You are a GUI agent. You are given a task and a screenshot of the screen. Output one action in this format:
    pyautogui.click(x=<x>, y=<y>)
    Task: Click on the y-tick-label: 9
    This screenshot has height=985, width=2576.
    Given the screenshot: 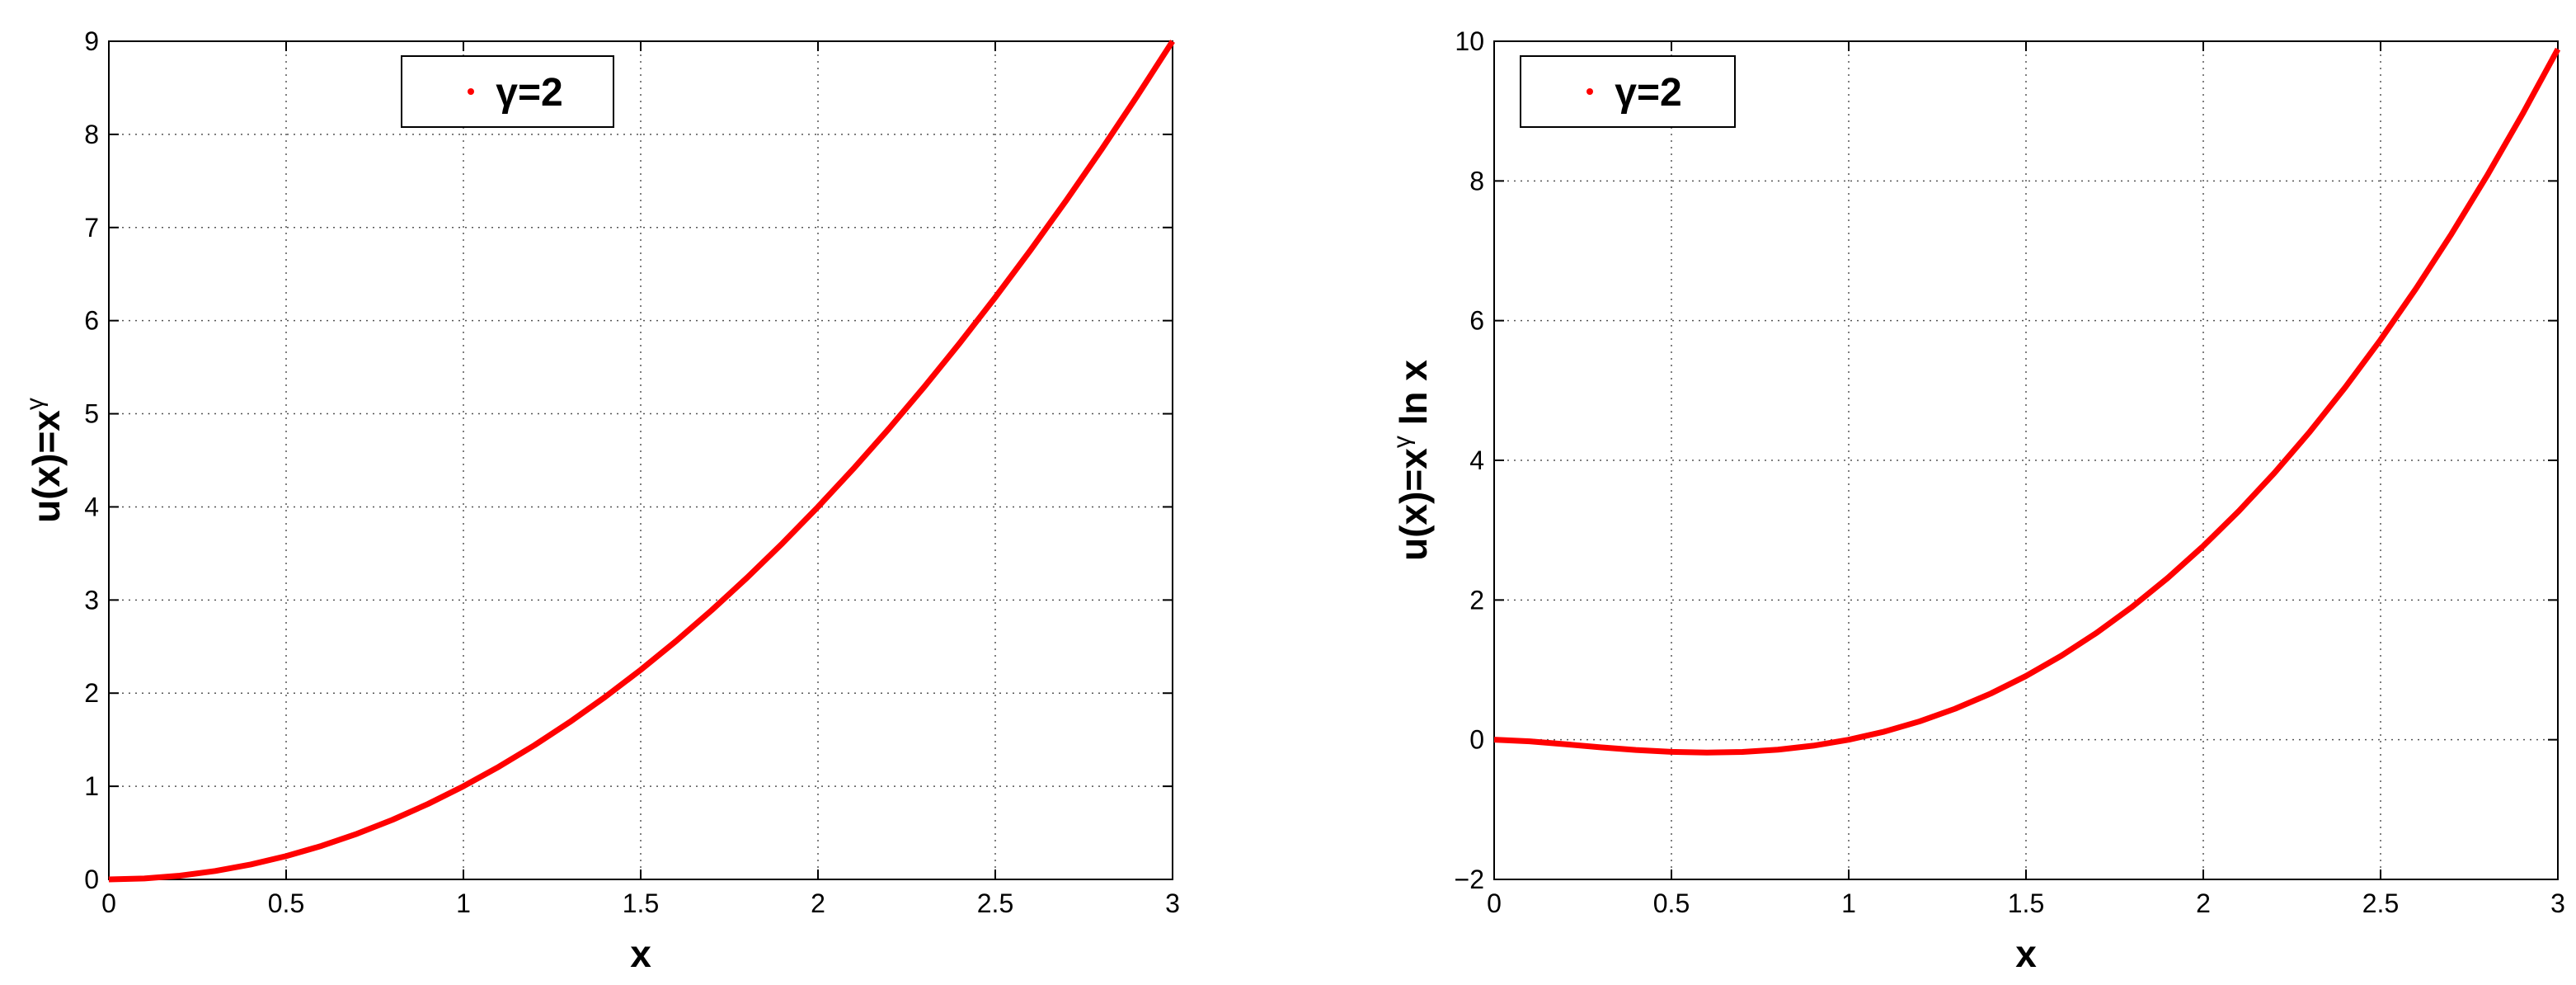 What is the action you would take?
    pyautogui.click(x=91, y=41)
    